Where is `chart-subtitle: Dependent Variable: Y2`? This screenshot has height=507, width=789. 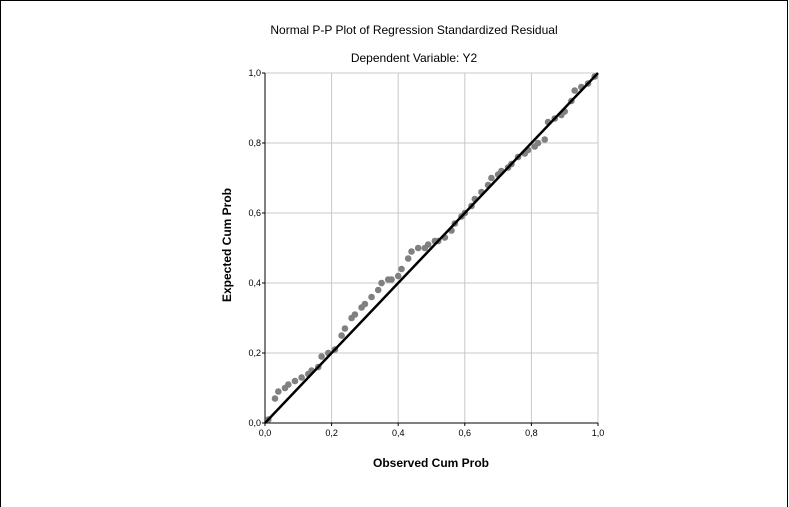 chart-subtitle: Dependent Variable: Y2 is located at coordinates (414, 58).